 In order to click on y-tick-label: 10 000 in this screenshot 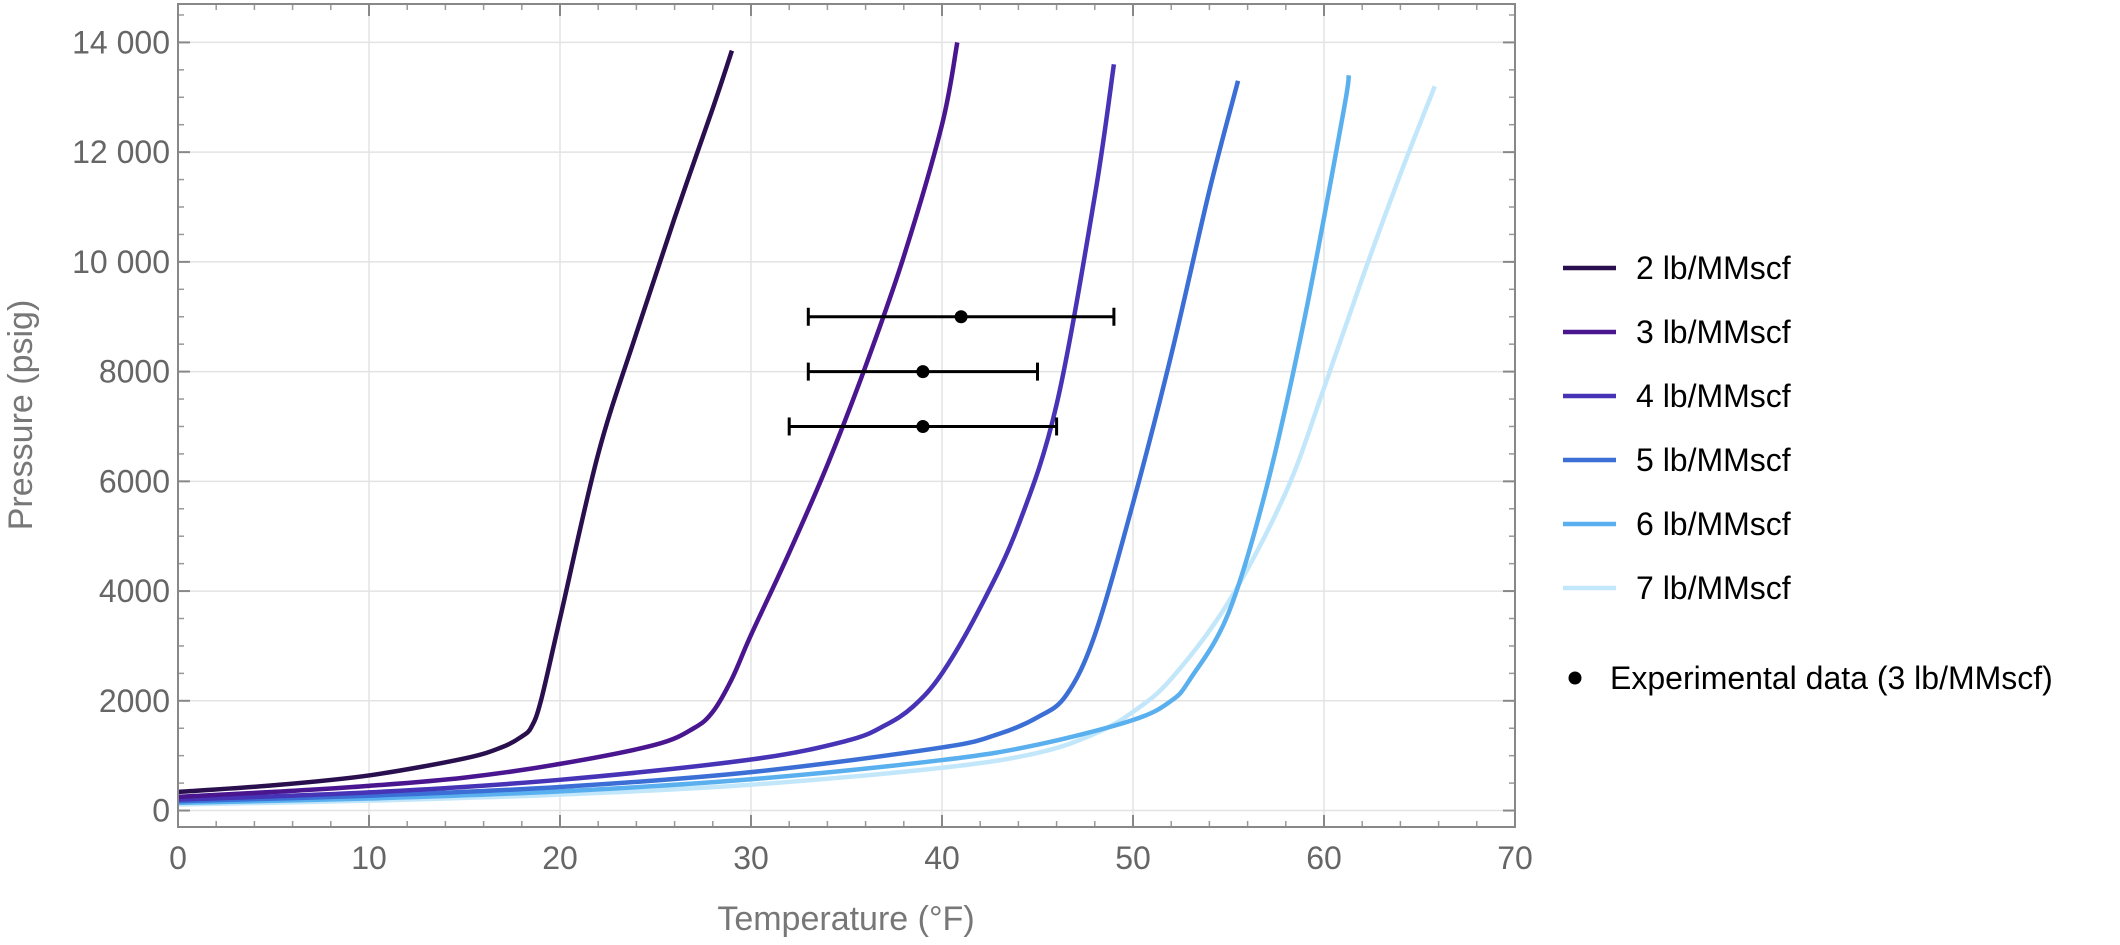, I will do `click(121, 262)`.